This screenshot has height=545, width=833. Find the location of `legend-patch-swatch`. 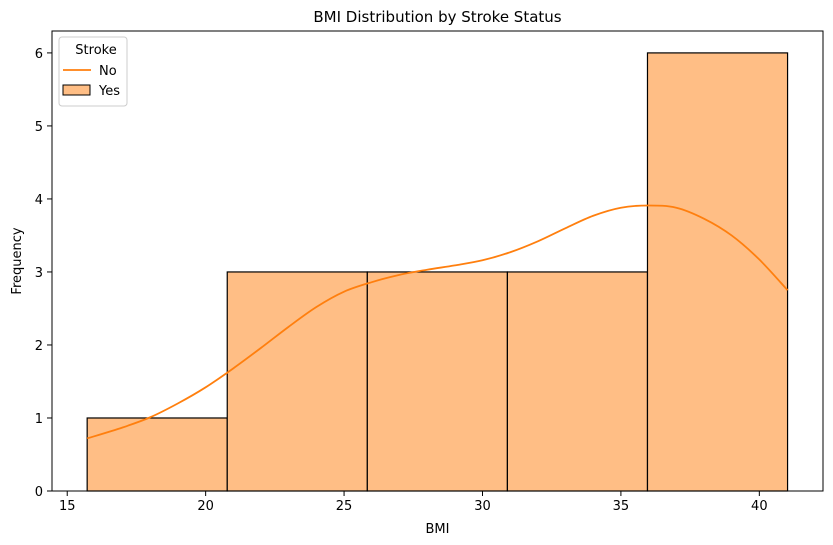

legend-patch-swatch is located at coordinates (76, 90).